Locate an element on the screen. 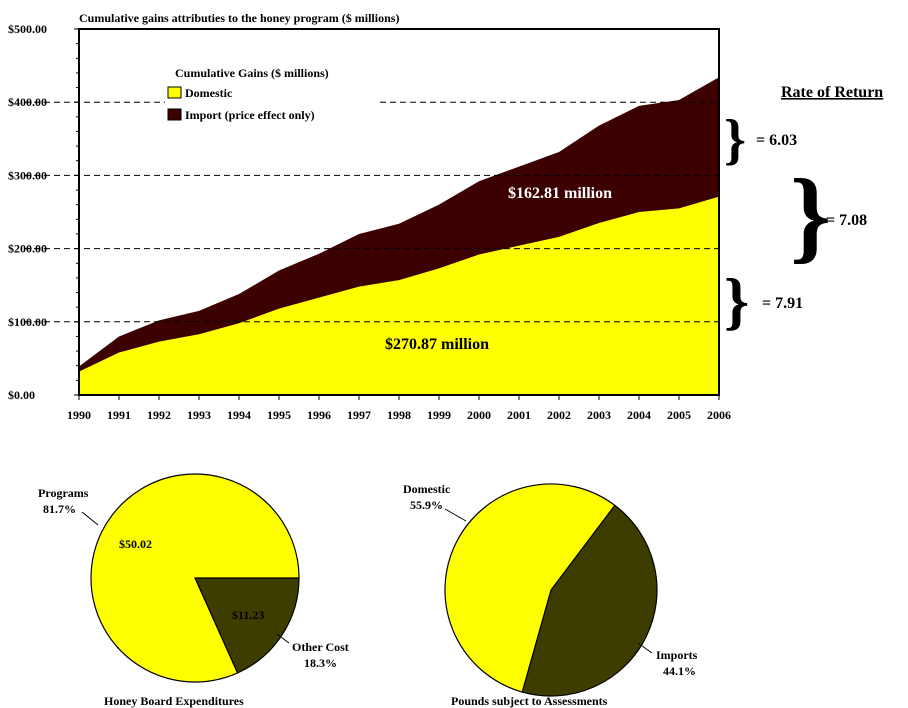  pie1-amount-programs: $50.02 is located at coordinates (135, 544).